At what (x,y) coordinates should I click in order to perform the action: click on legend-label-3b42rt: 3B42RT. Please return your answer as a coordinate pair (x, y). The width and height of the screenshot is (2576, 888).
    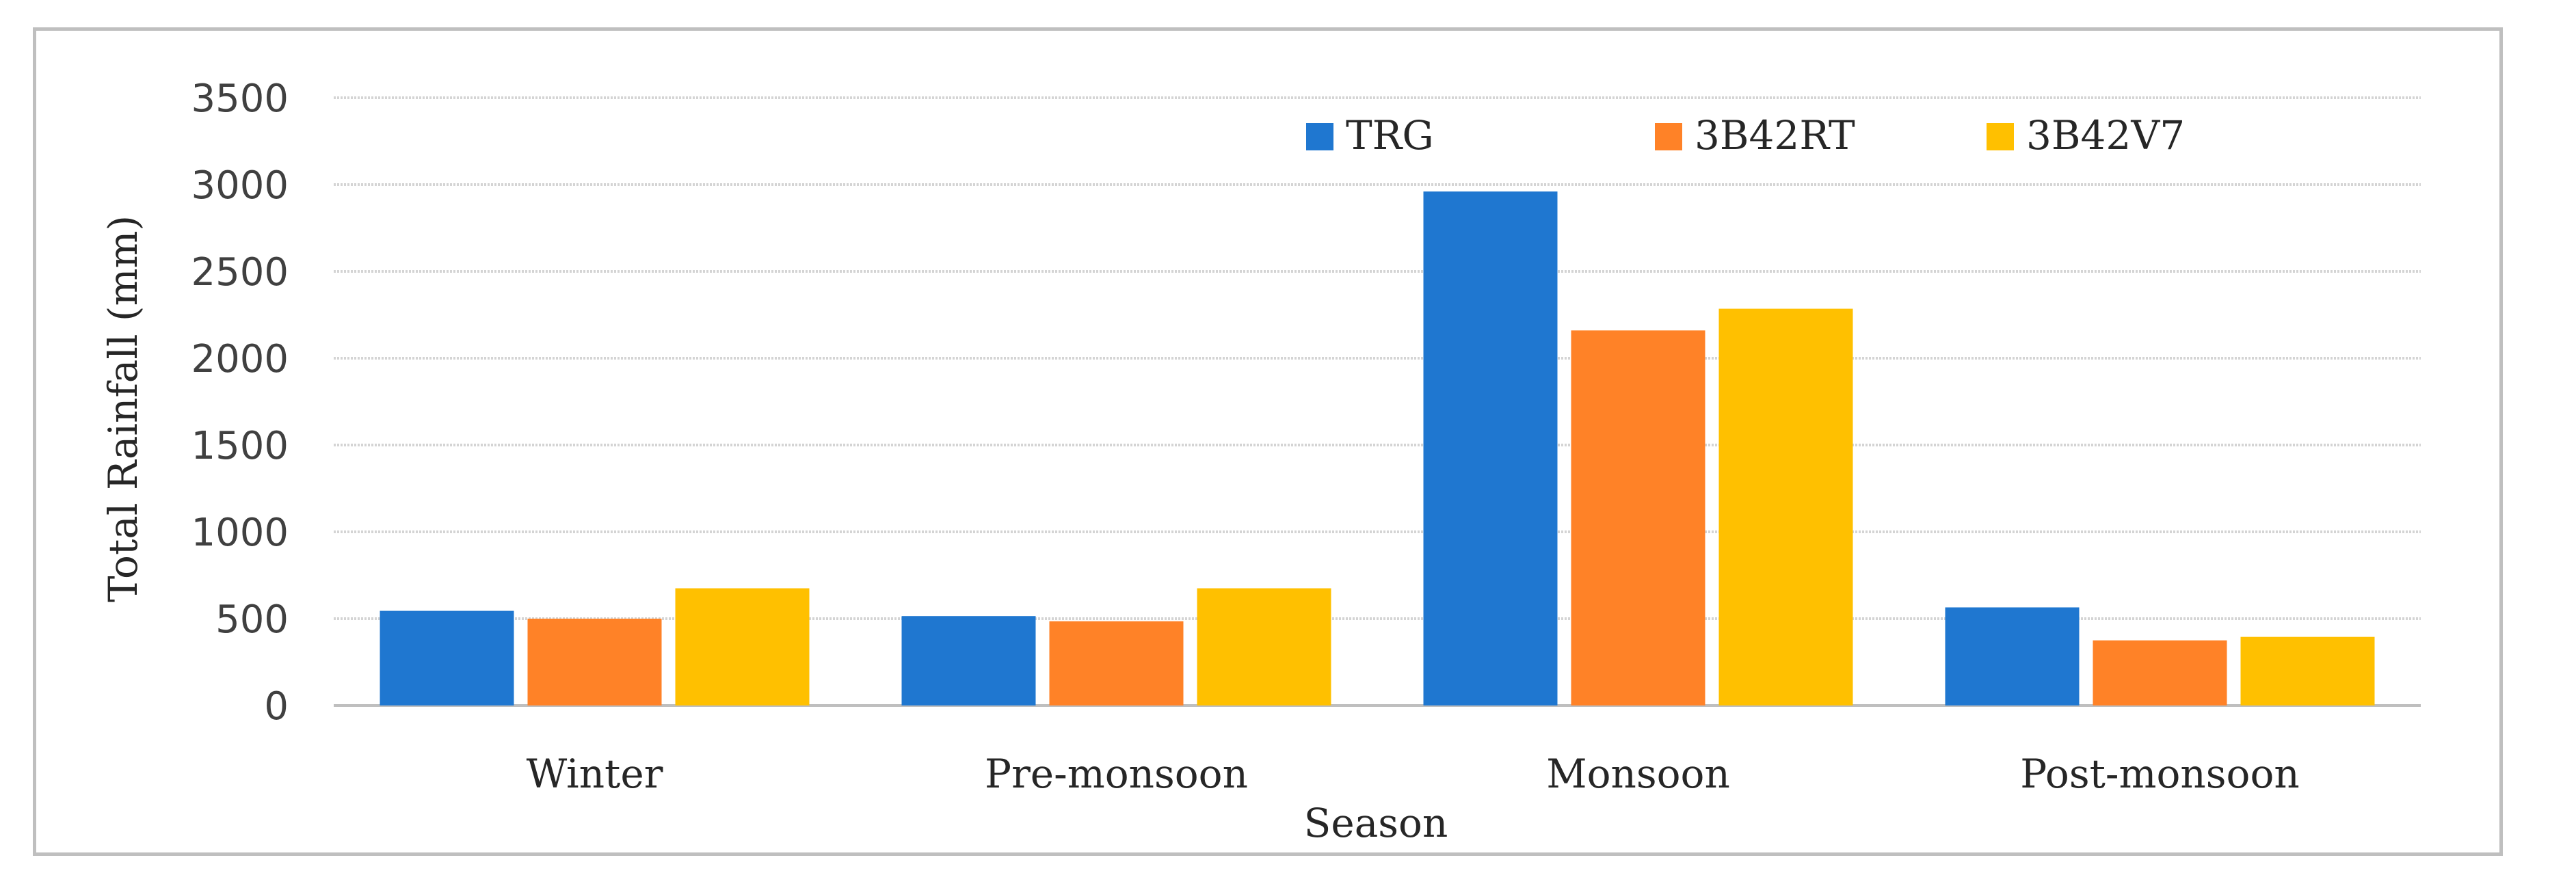
    Looking at the image, I should click on (1775, 135).